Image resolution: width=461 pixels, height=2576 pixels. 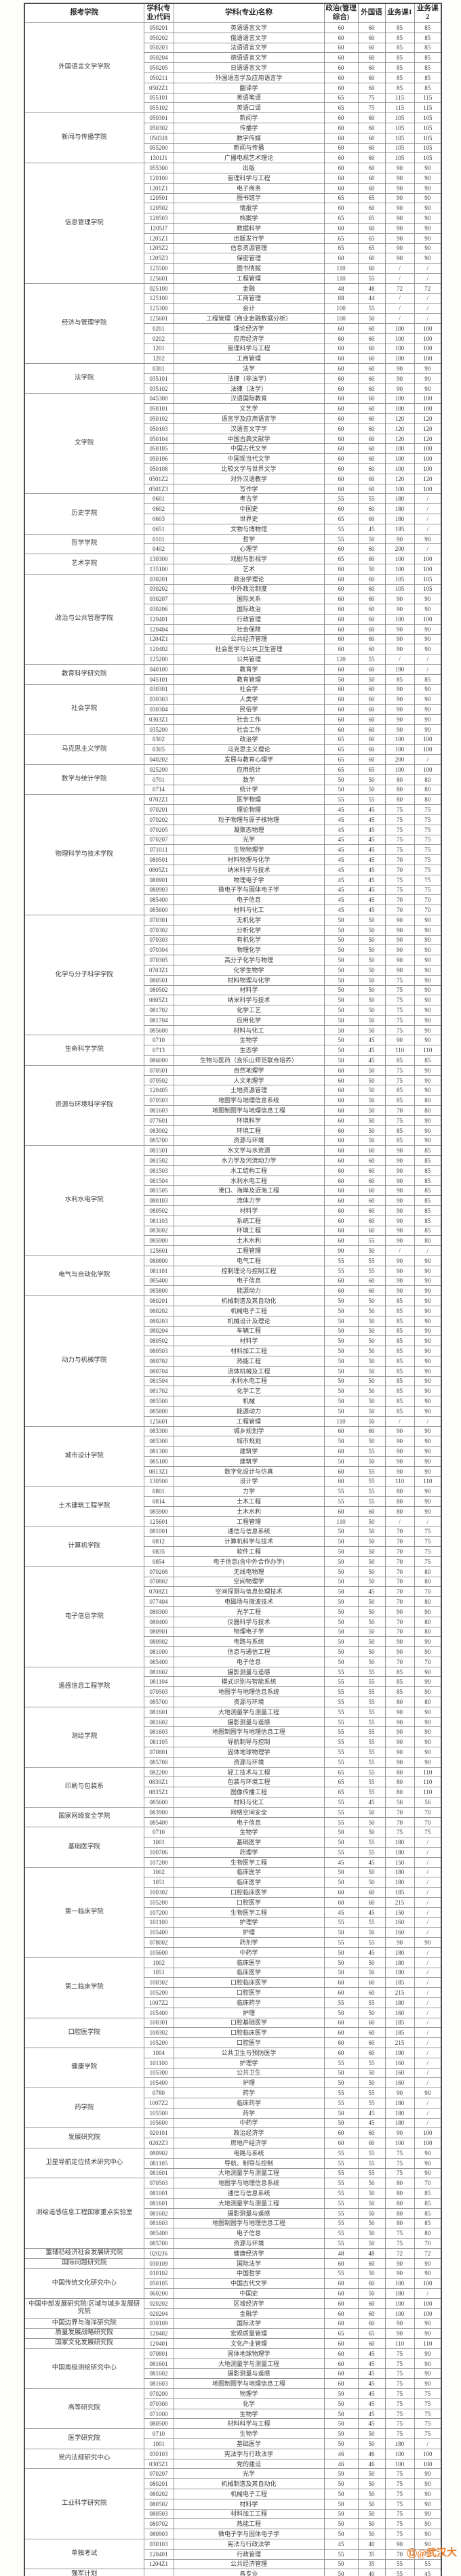 I want to click on course1-score-cell: 160, so click(x=400, y=1932).